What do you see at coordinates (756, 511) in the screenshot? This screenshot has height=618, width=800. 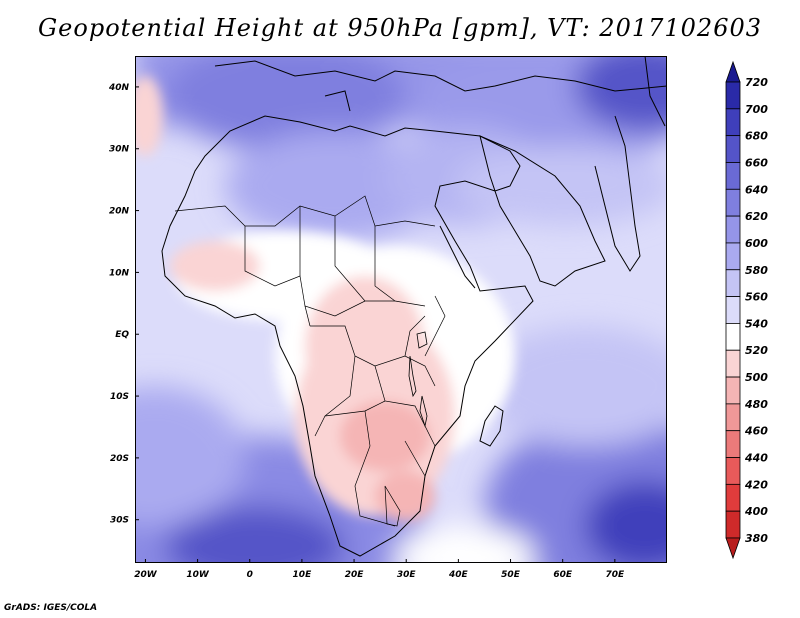 I see `colorbar-label: 400` at bounding box center [756, 511].